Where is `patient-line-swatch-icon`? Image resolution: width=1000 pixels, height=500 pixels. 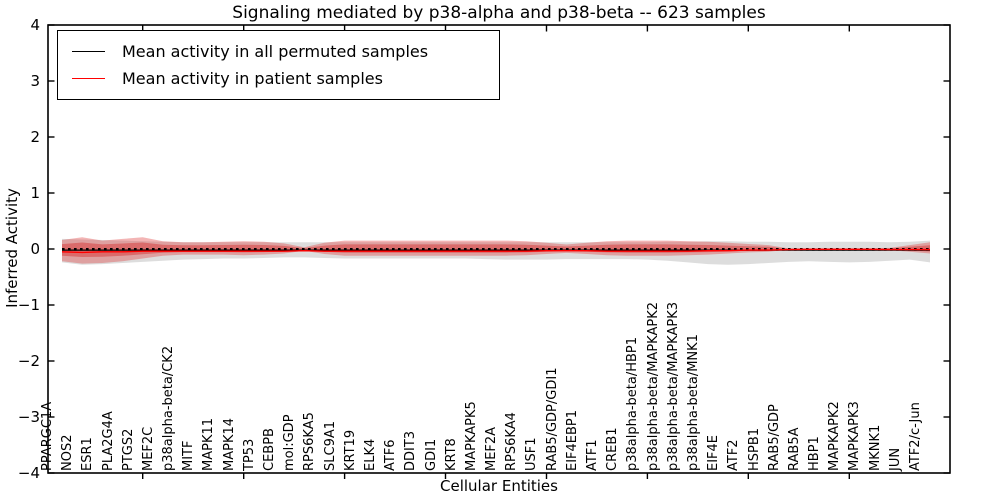
patient-line-swatch-icon is located at coordinates (88, 78).